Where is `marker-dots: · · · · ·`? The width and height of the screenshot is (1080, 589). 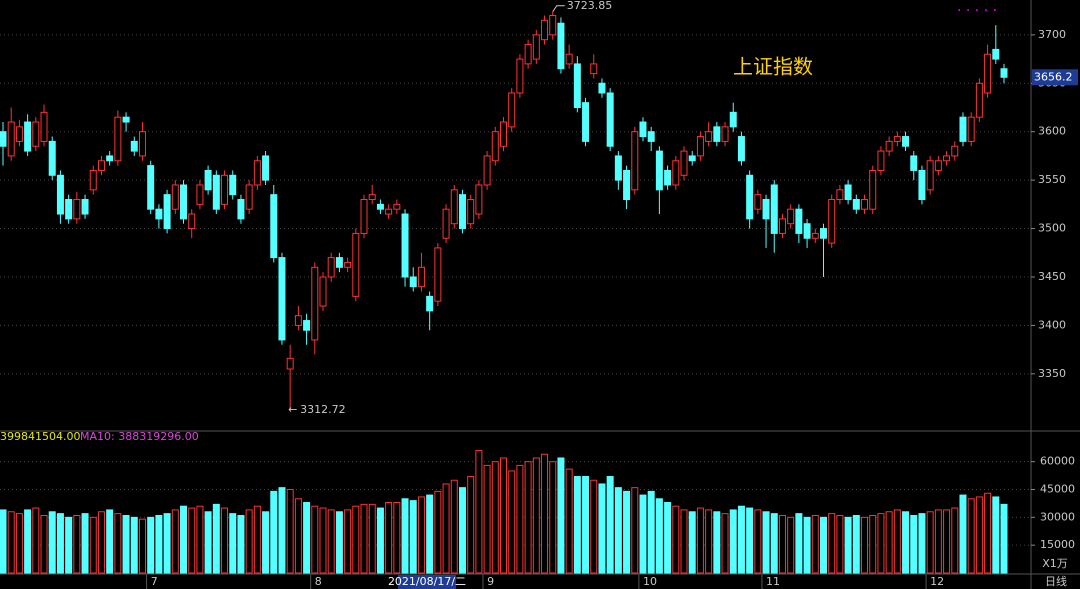
marker-dots: · · · · · is located at coordinates (977, 11).